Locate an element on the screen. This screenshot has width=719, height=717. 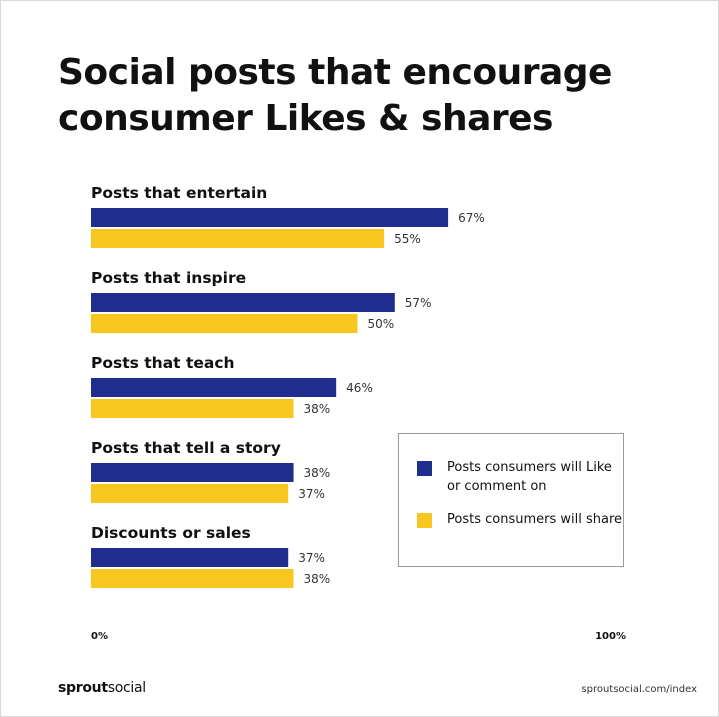
value-label-like: 37% is located at coordinates (311, 558).